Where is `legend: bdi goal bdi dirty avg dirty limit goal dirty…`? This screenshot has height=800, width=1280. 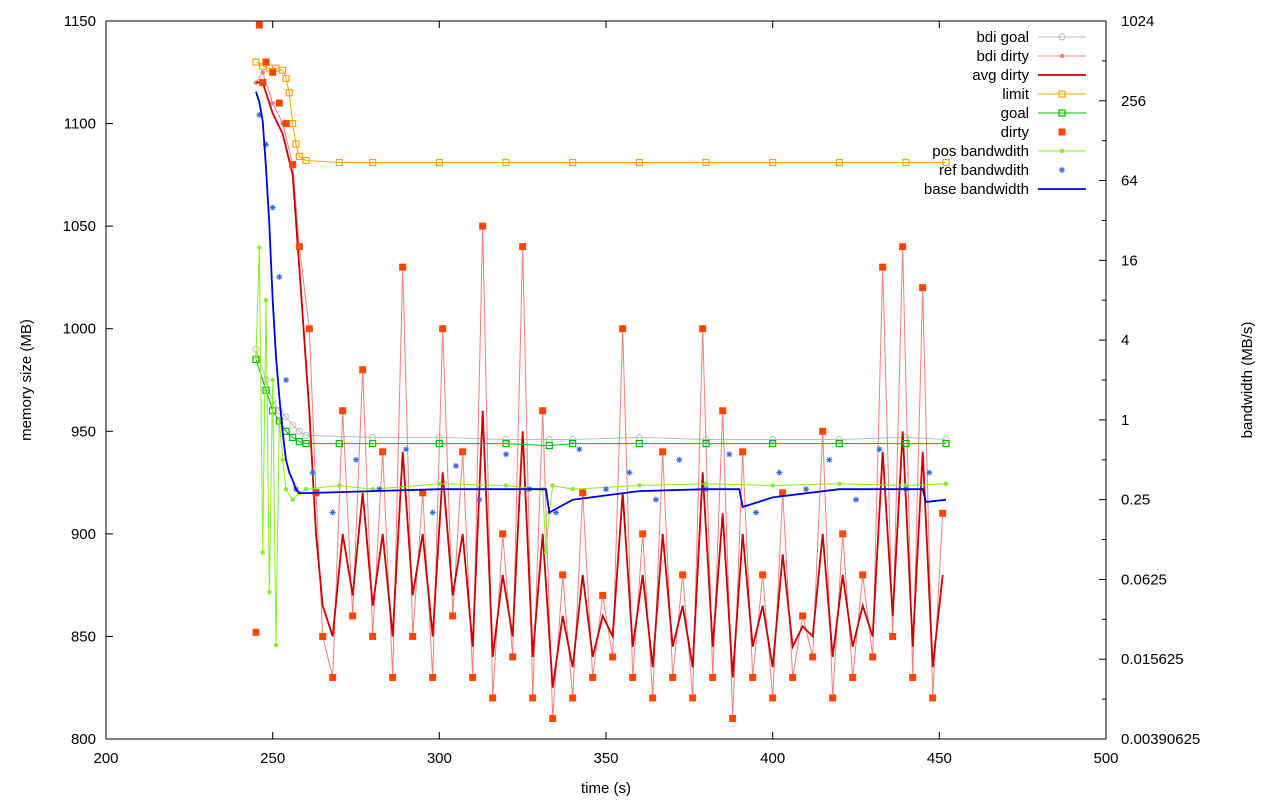 legend: bdi goal bdi dirty avg dirty limit goal dirty… is located at coordinates (1005, 113).